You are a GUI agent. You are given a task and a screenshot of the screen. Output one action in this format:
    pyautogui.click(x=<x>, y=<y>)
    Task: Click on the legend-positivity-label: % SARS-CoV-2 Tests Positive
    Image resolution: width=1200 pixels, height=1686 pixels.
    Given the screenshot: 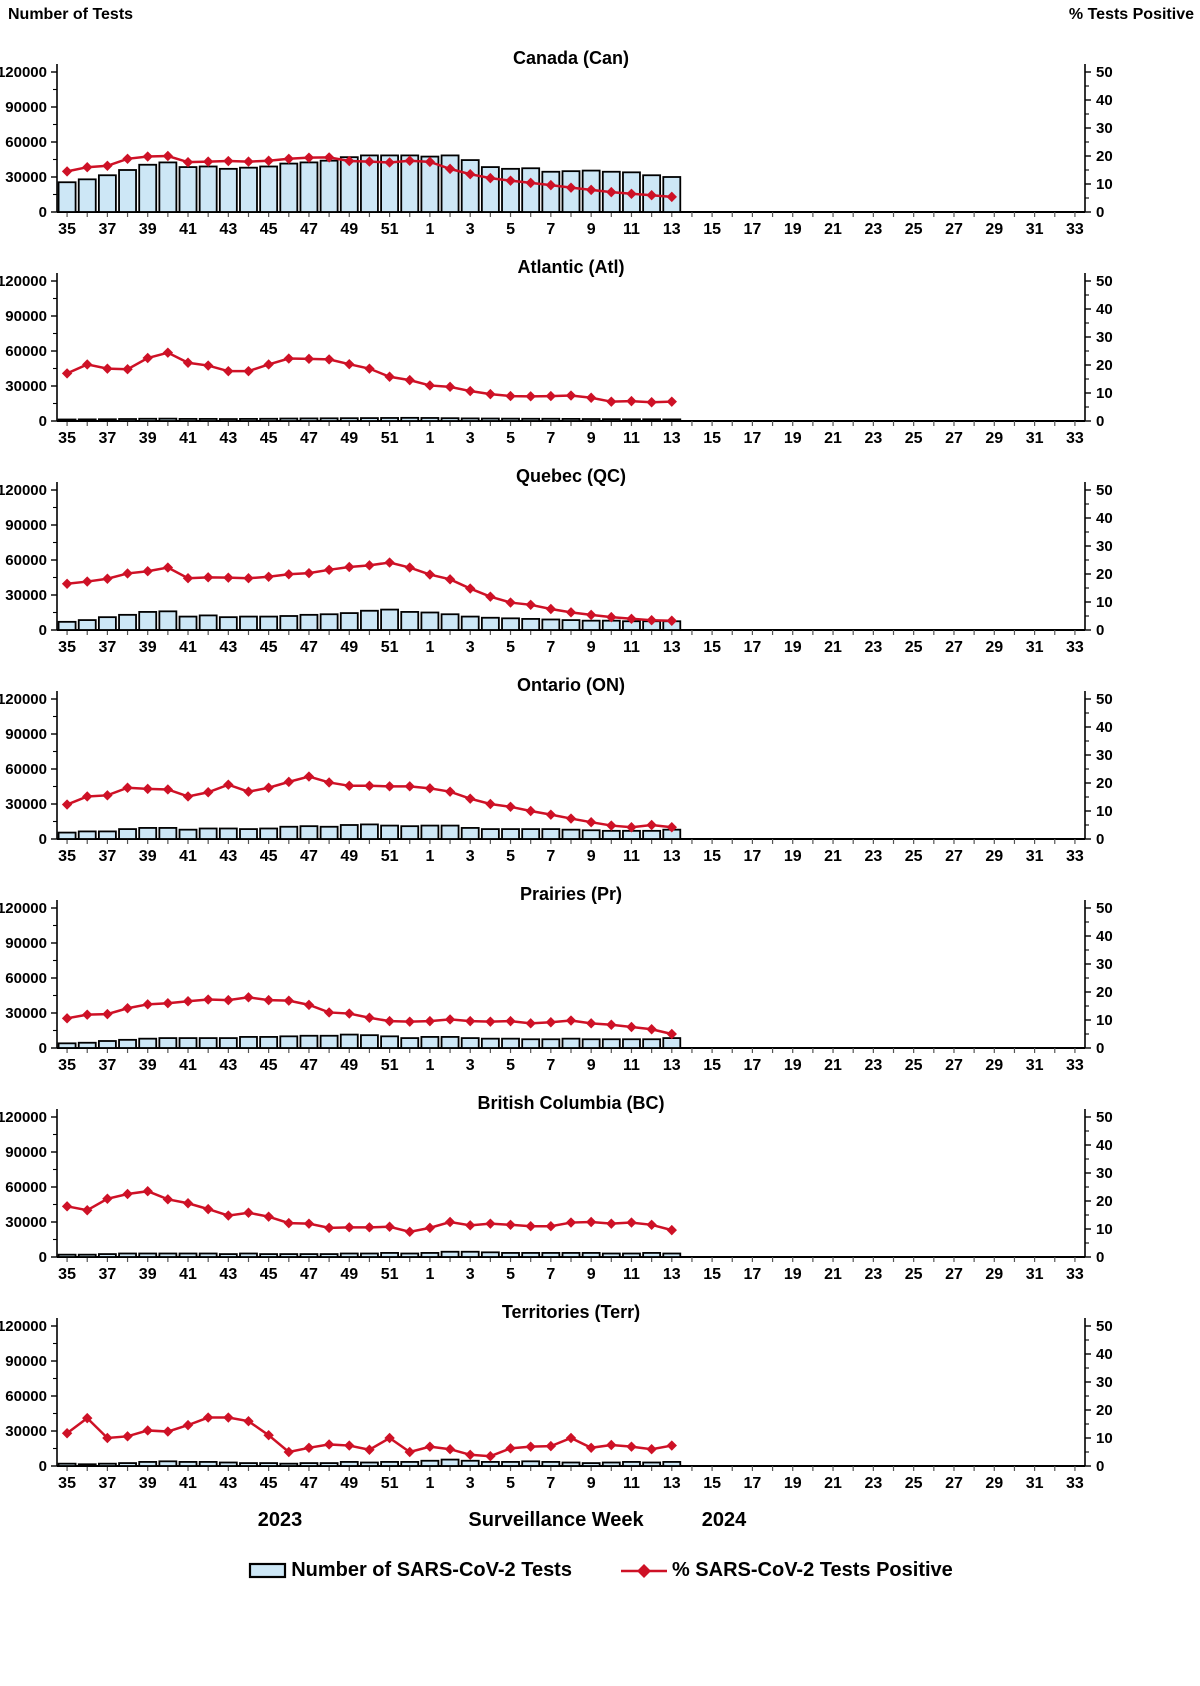 What is the action you would take?
    pyautogui.click(x=812, y=1570)
    